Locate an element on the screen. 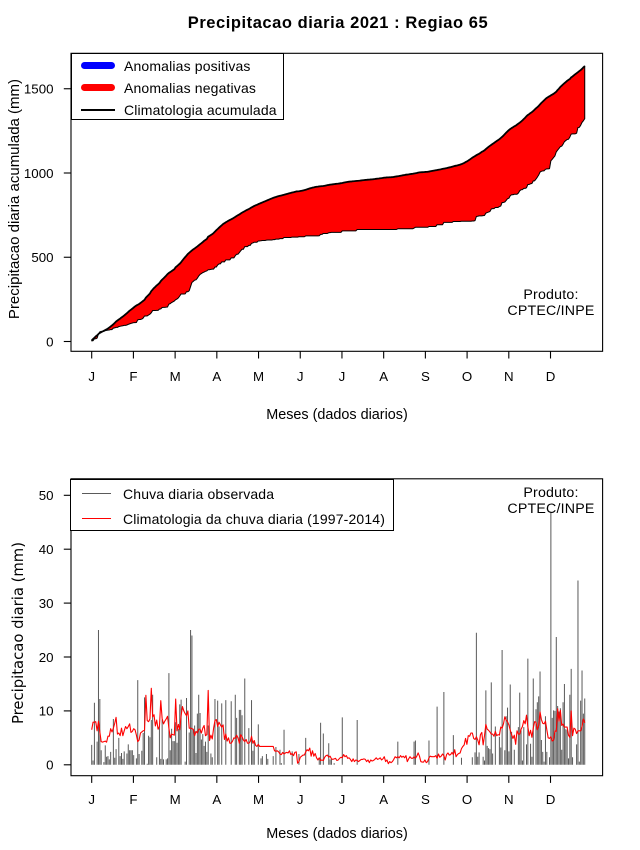  top-product-annotation: Produto: CPTEC/INPE is located at coordinates (550, 303).